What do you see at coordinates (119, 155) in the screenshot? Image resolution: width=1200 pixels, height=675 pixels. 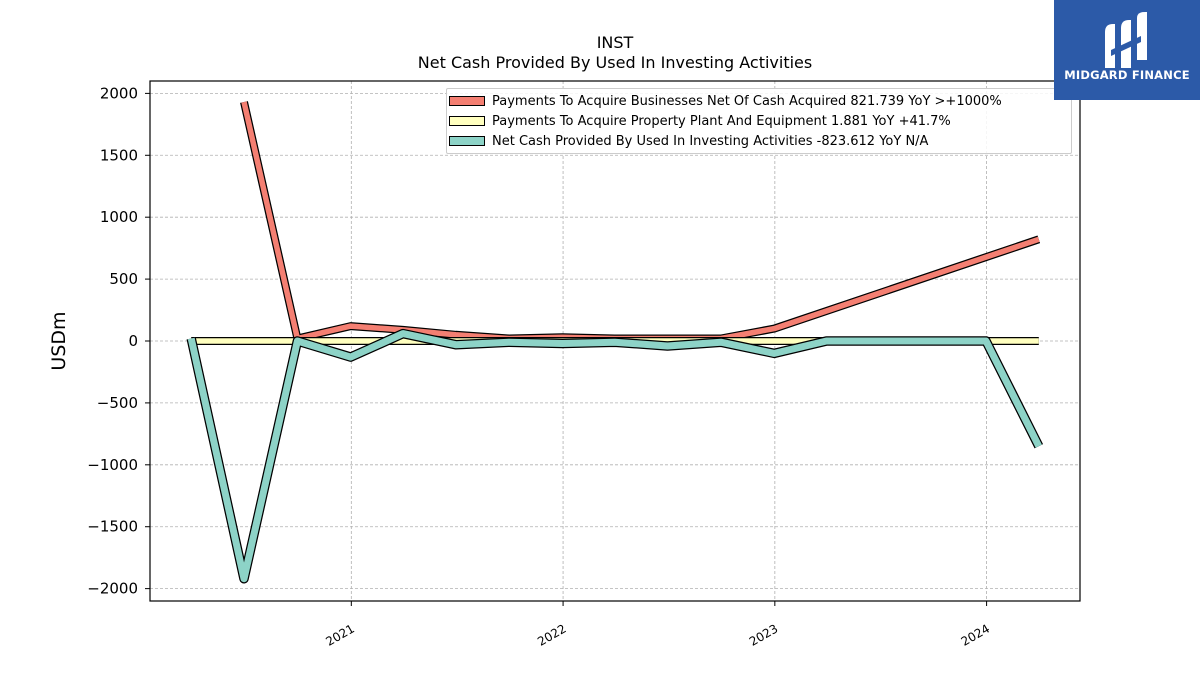 I see `y-tick-label: 1500` at bounding box center [119, 155].